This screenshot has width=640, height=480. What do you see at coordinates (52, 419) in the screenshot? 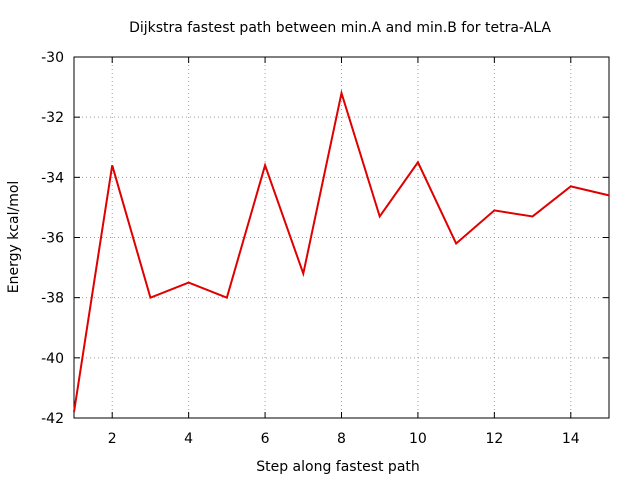
I see `y-tick-label: -42` at bounding box center [52, 419].